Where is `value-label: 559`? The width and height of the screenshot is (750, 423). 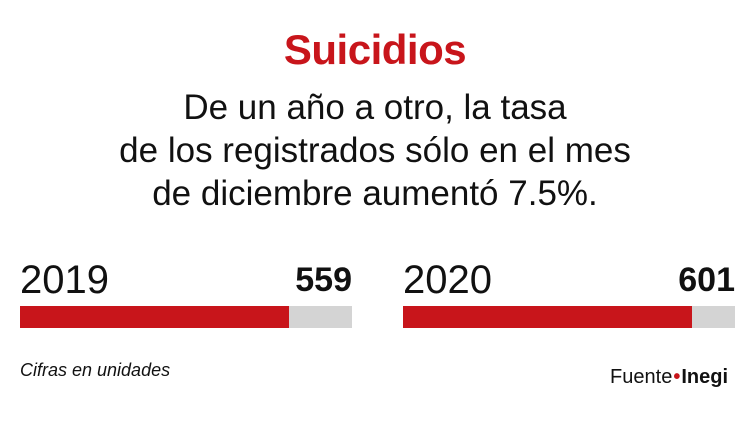
value-label: 559 is located at coordinates (323, 280).